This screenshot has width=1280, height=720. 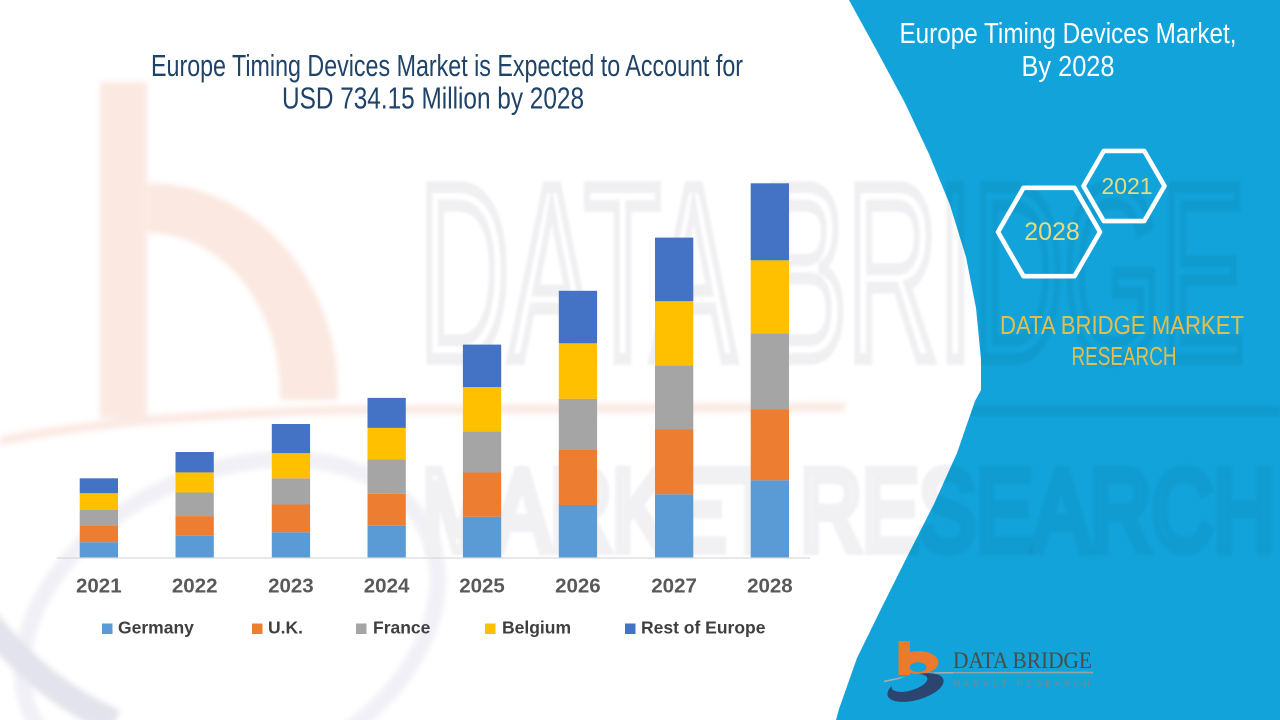 I want to click on svg-text: RESEARCH, so click(x=1124, y=356).